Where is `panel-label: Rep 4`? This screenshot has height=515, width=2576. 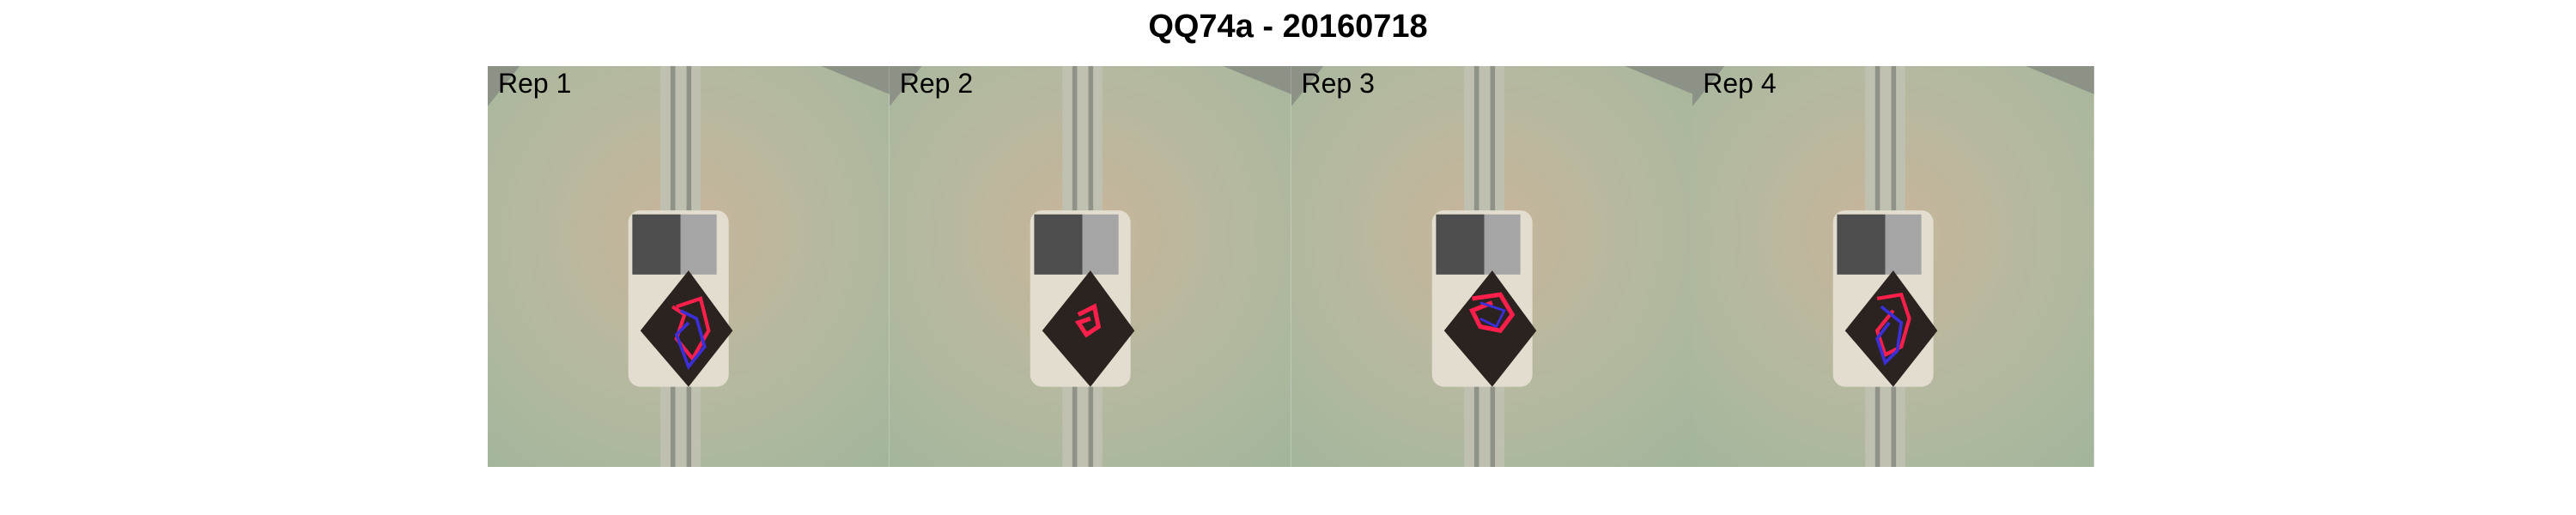 panel-label: Rep 4 is located at coordinates (1740, 83).